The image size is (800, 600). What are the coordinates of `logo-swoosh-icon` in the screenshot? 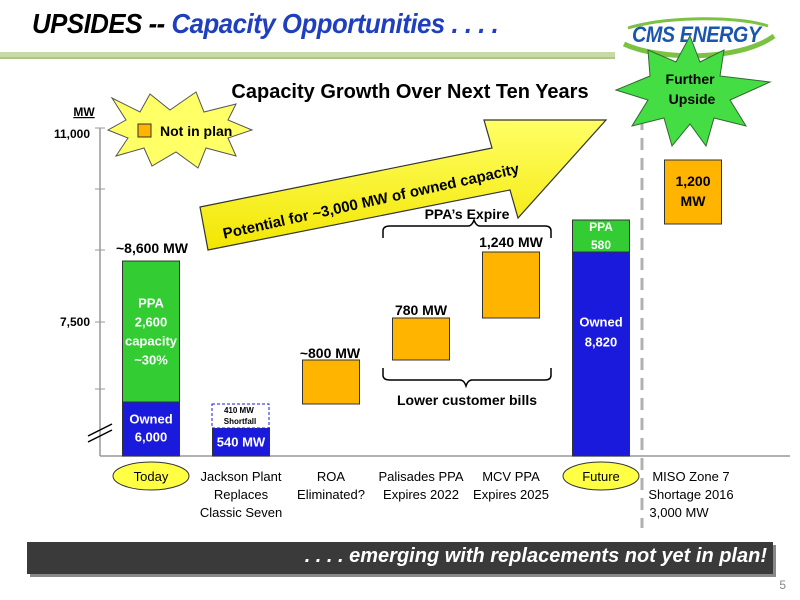 It's located at (699, 38).